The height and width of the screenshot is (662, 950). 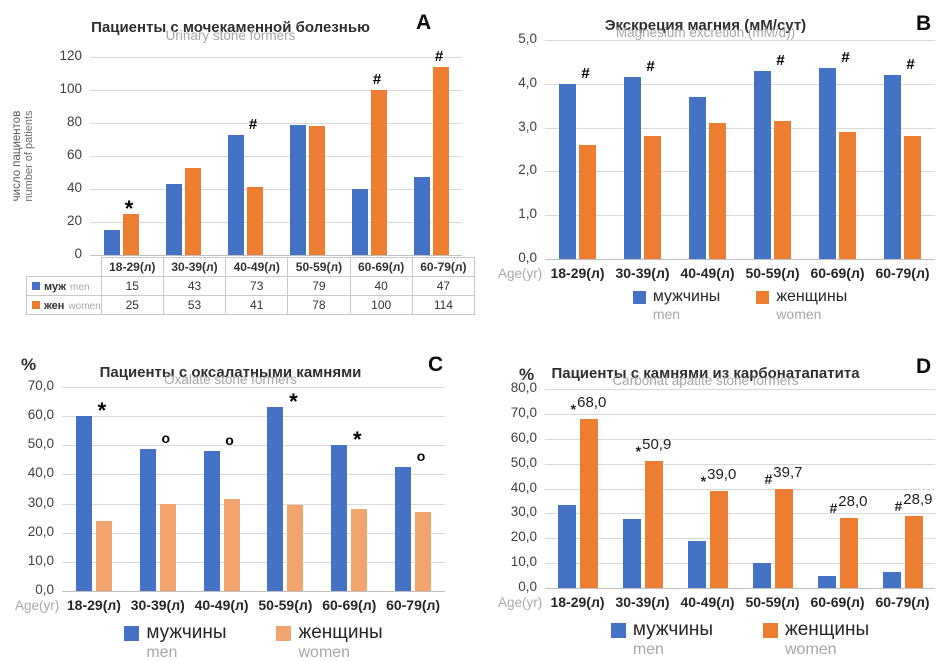 I want to click on legend-item-women: женщины women, so click(x=801, y=305).